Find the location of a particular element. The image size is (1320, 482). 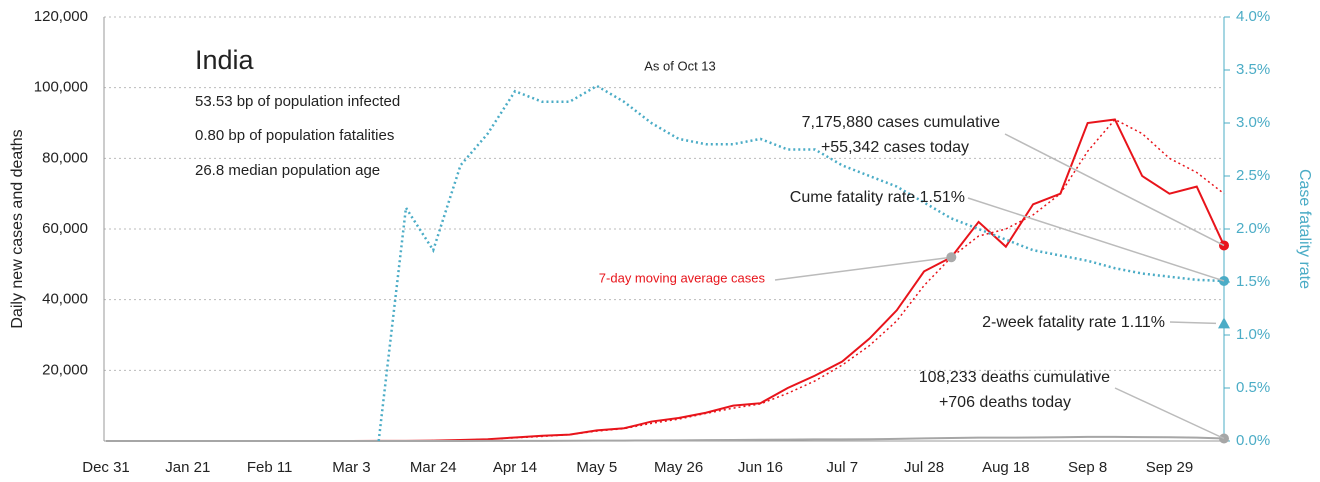

x-tick-label: Sep 8 is located at coordinates (1087, 467).